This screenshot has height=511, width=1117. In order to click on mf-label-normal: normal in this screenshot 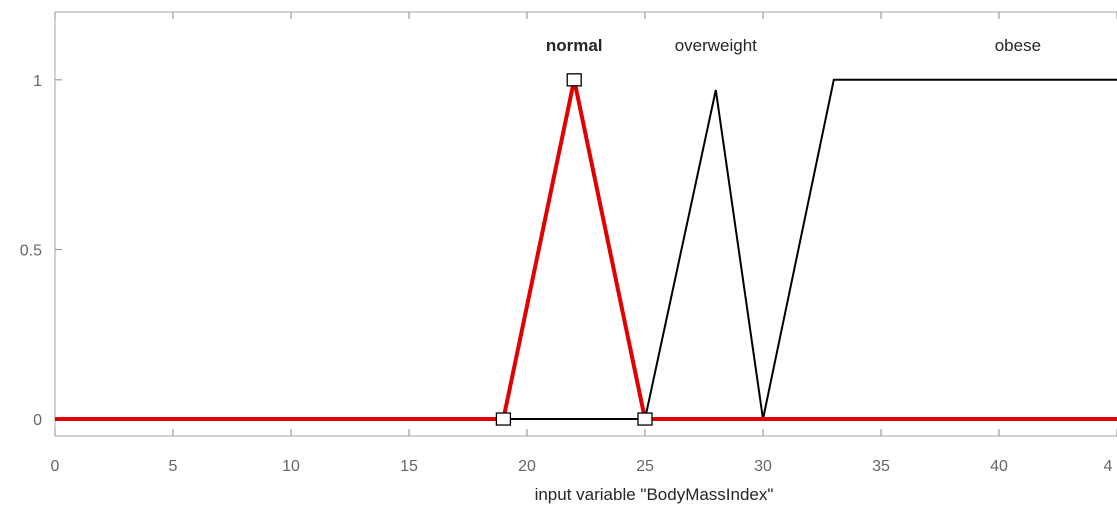, I will do `click(574, 45)`.